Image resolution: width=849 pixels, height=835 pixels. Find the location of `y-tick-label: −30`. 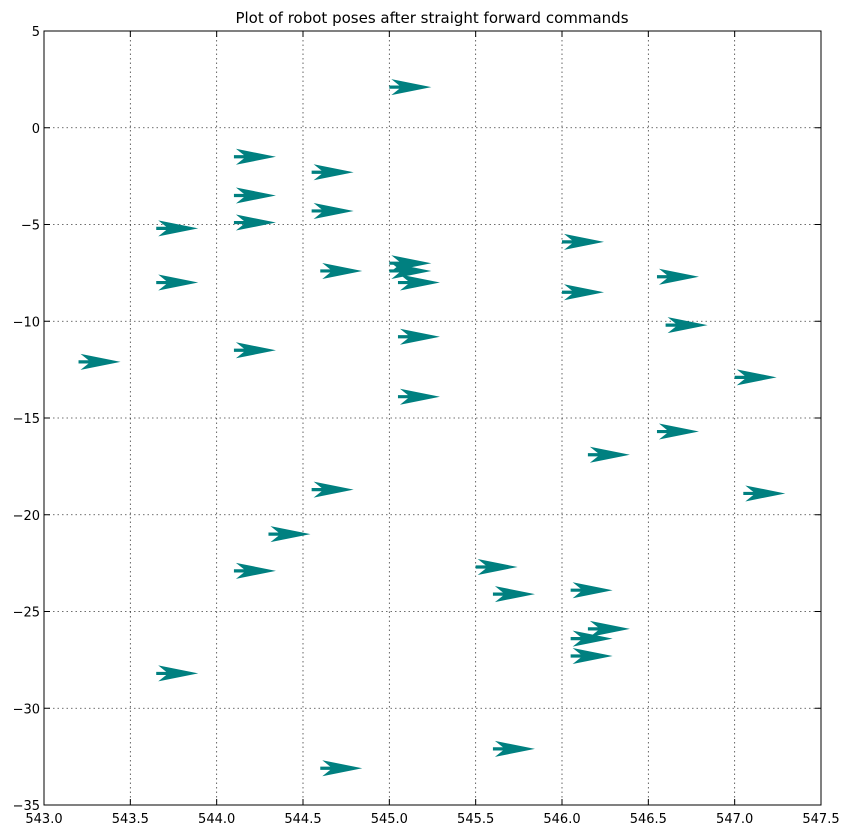

y-tick-label: −30 is located at coordinates (26, 709).